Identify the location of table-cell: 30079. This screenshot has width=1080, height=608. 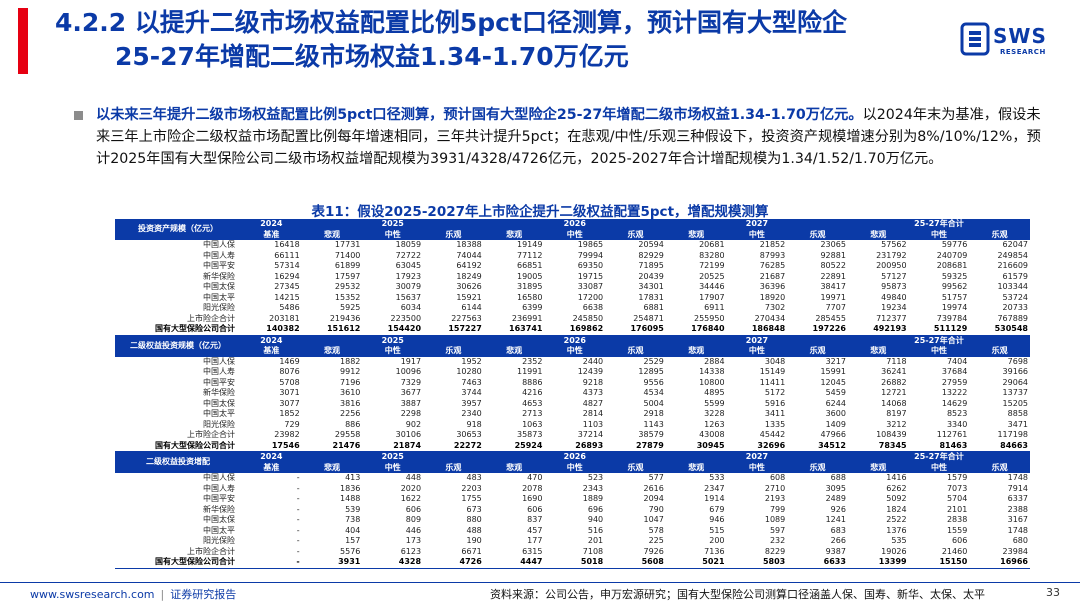
(408, 286).